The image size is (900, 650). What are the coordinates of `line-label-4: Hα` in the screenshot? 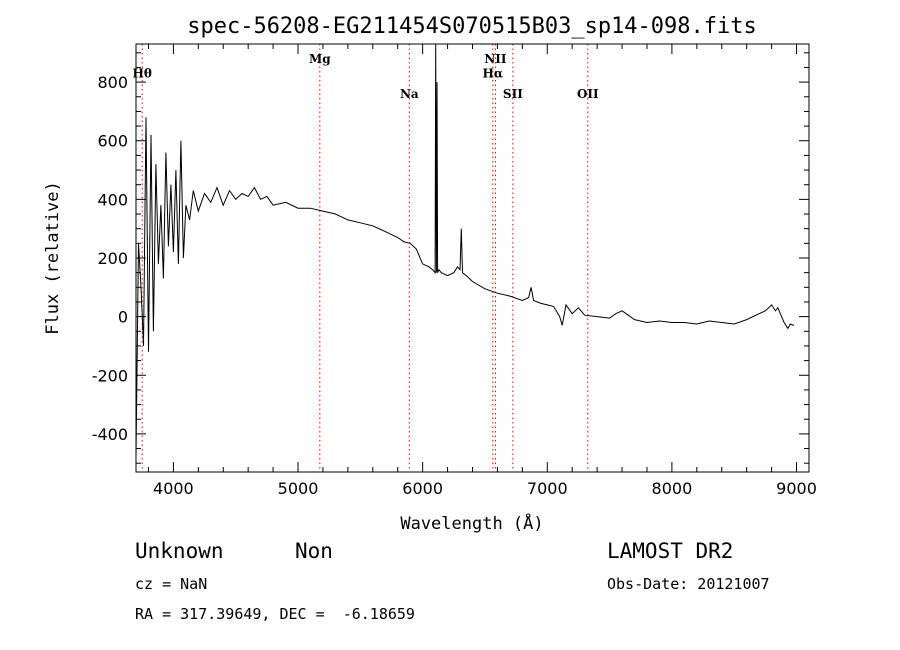 It's located at (493, 74).